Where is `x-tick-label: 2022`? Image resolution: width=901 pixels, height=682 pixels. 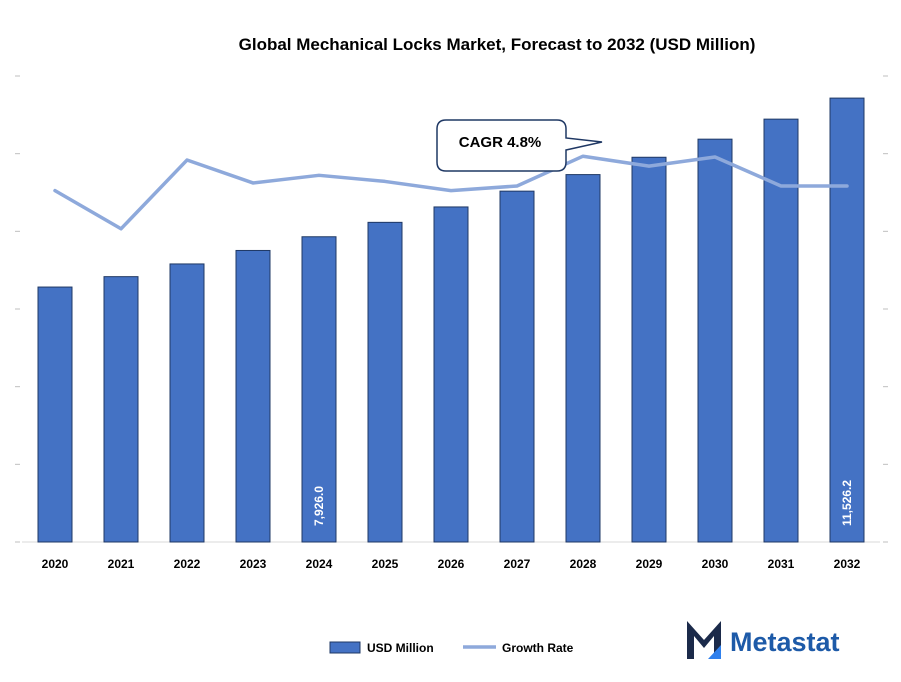 x-tick-label: 2022 is located at coordinates (187, 564).